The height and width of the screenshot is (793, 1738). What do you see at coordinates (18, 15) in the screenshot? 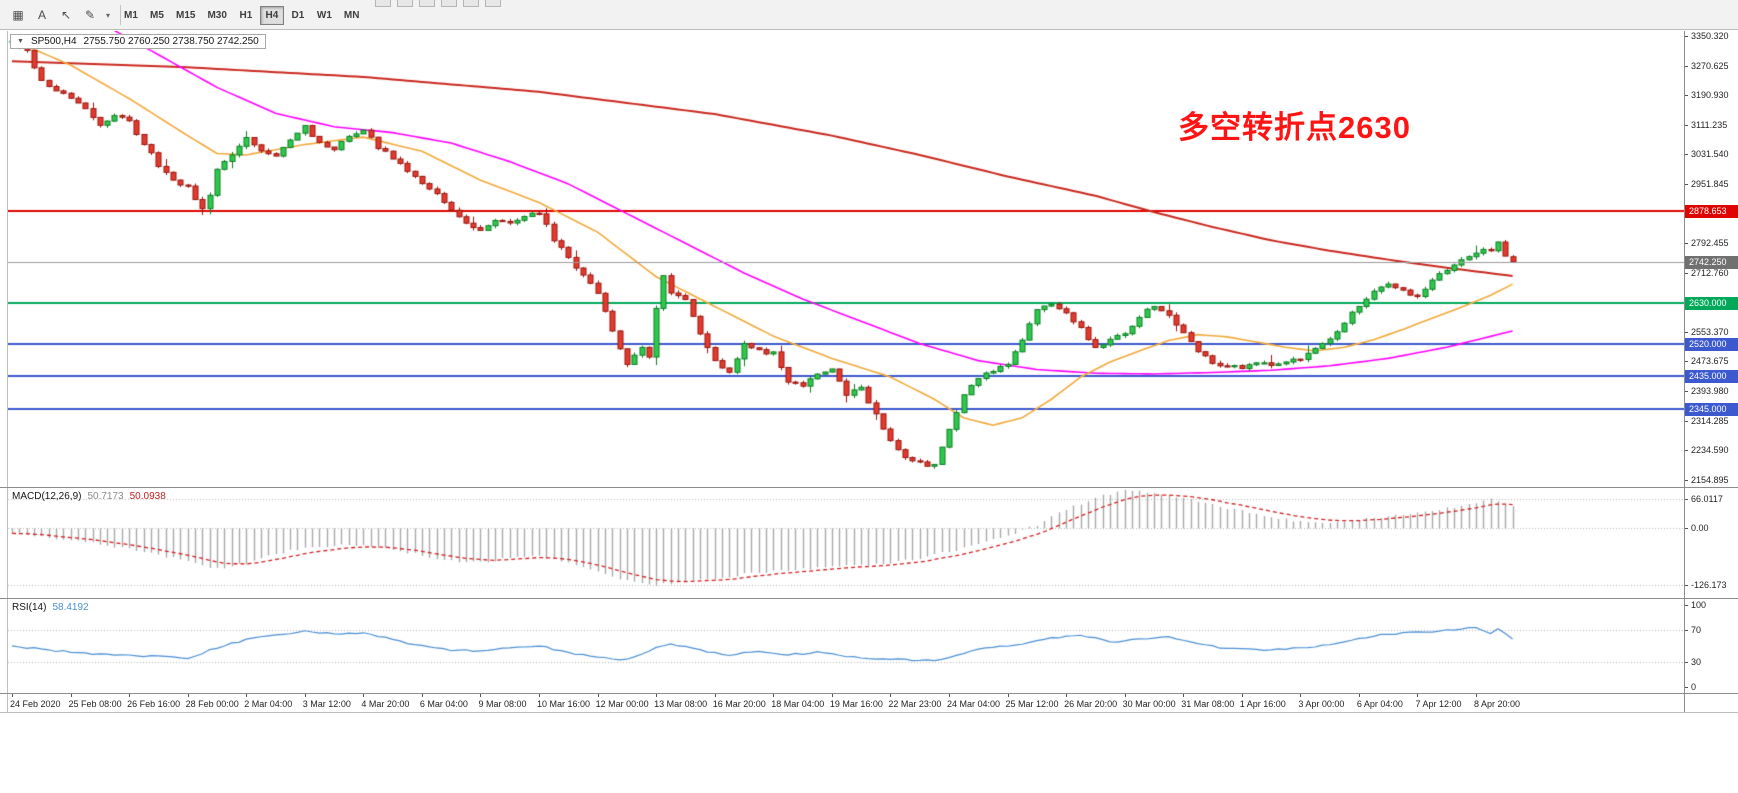
I see `chart-grid-icon: ▦` at bounding box center [18, 15].